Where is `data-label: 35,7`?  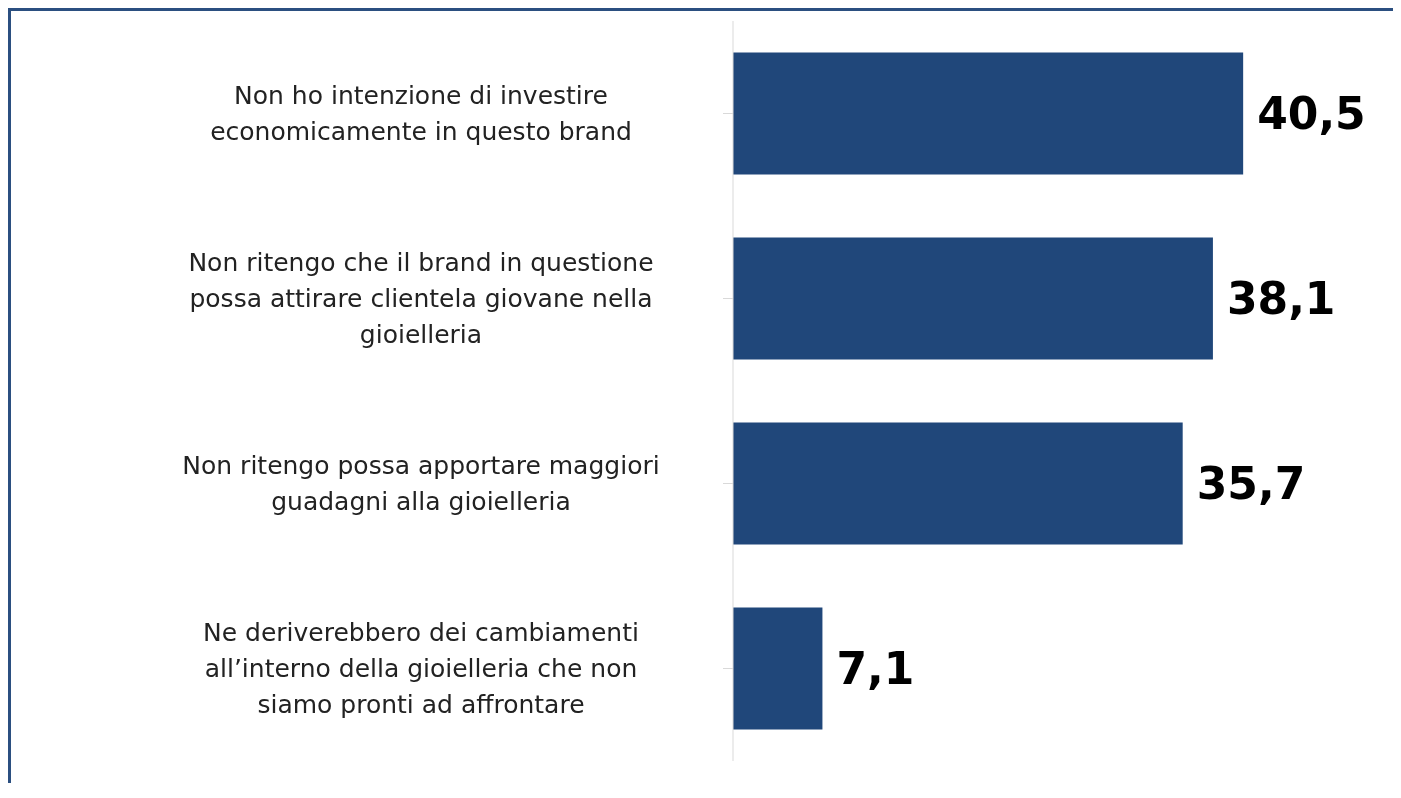 data-label: 35,7 is located at coordinates (1251, 484).